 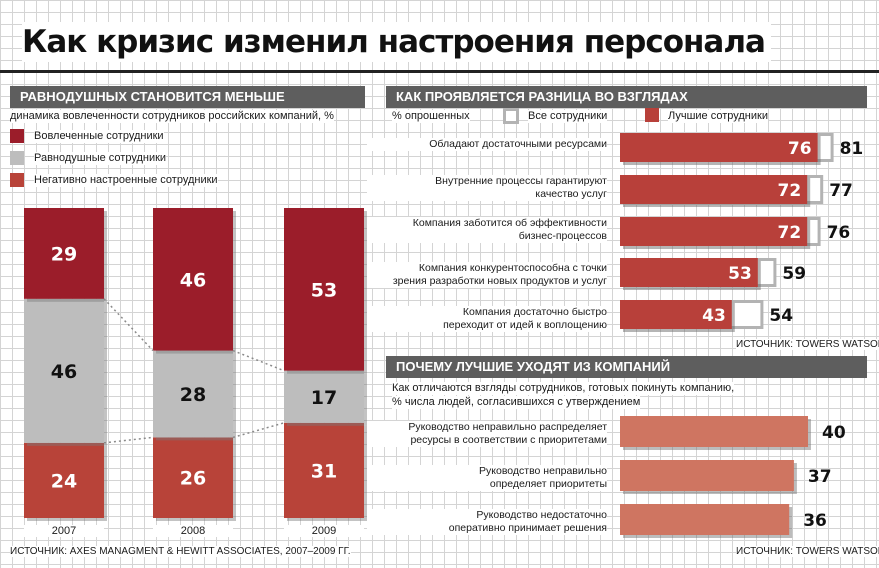 What do you see at coordinates (431, 116) in the screenshot?
I see `unit-label: % опрошенных` at bounding box center [431, 116].